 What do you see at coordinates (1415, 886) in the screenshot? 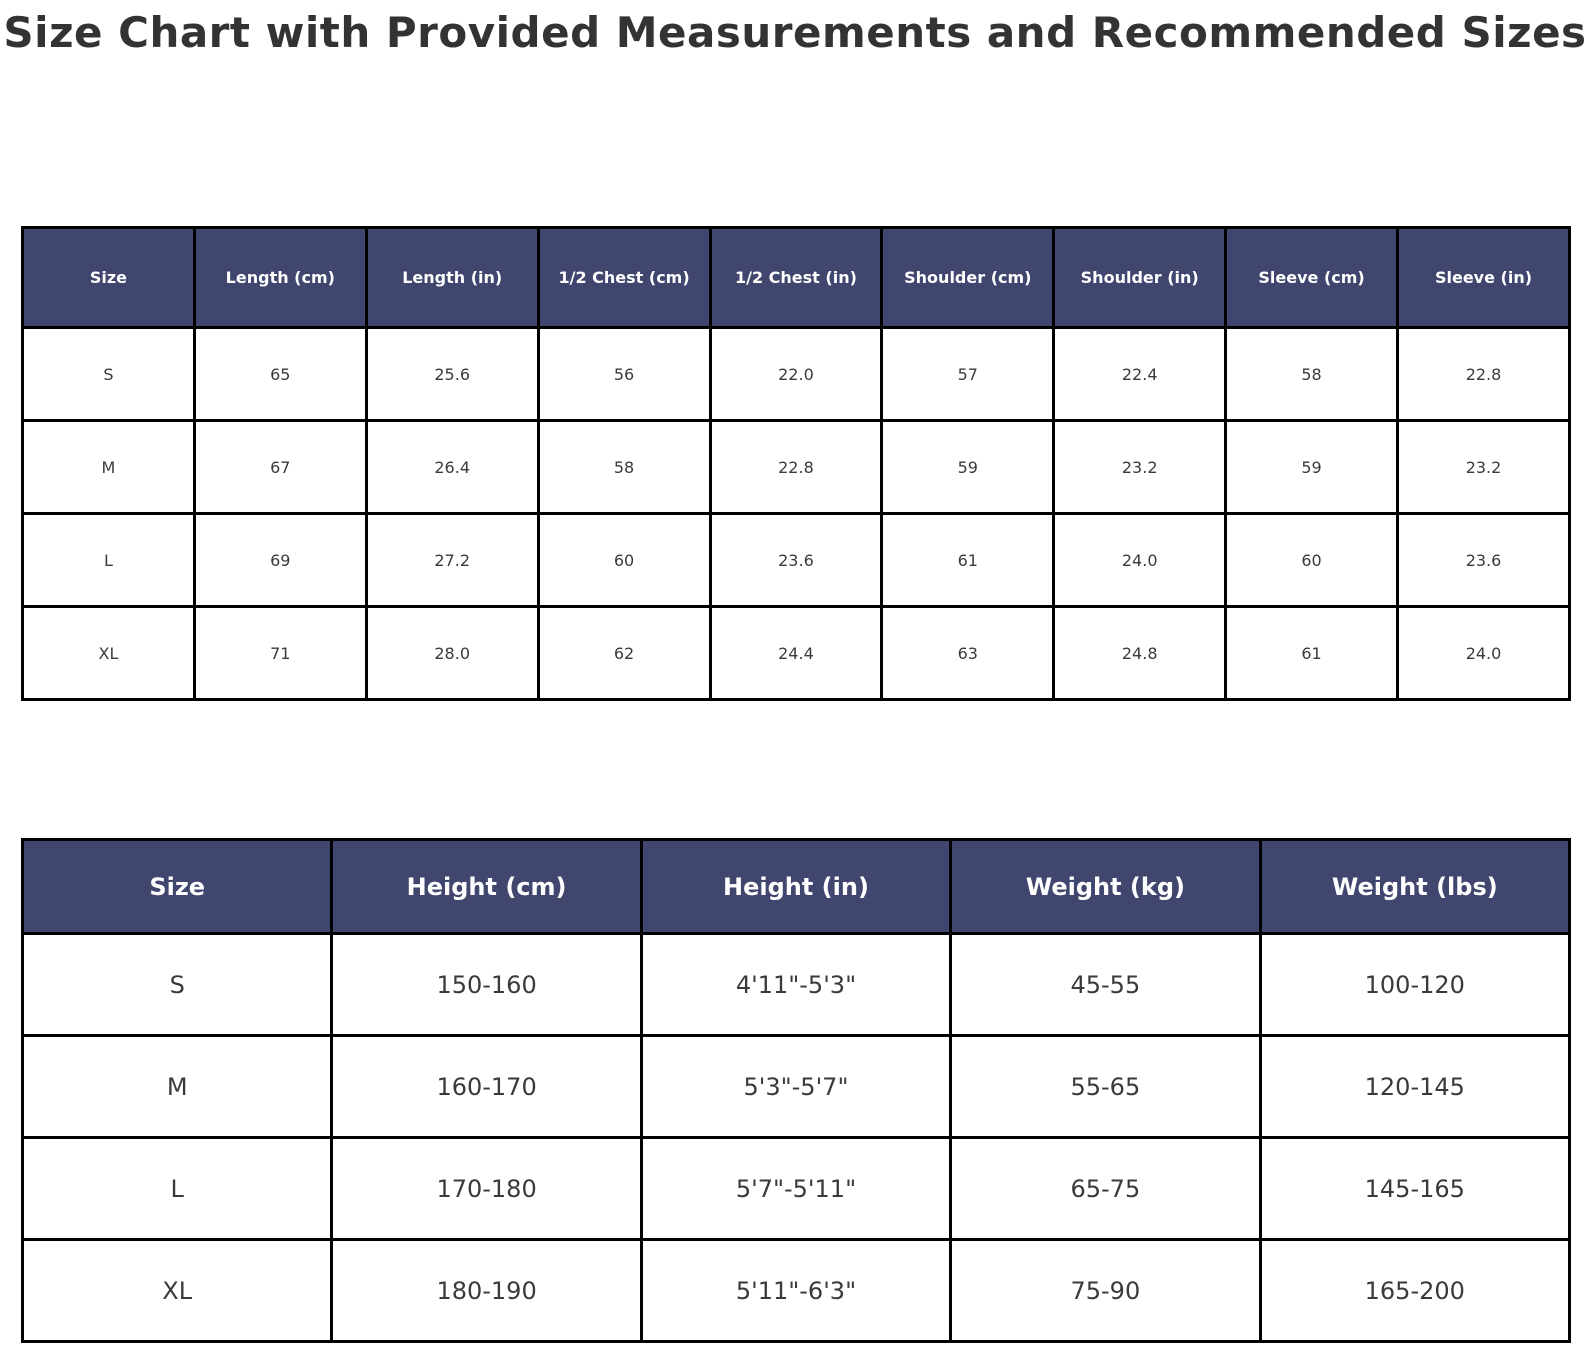
I see `column-header: Weight (lbs)` at bounding box center [1415, 886].